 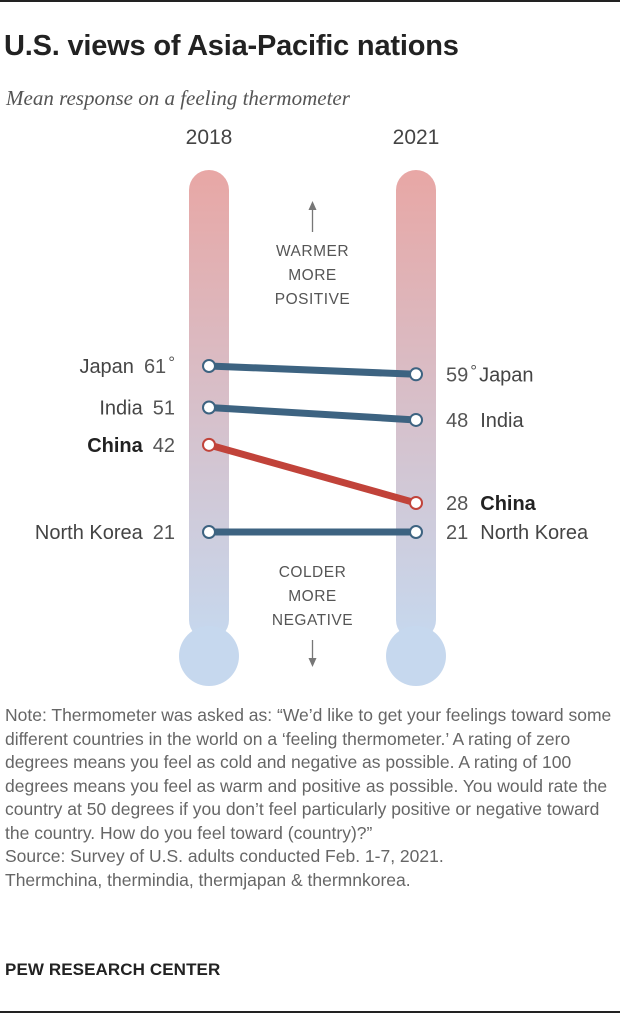 What do you see at coordinates (231, 46) in the screenshot?
I see `chart-title: U.S. views of Asia-Pacific nations` at bounding box center [231, 46].